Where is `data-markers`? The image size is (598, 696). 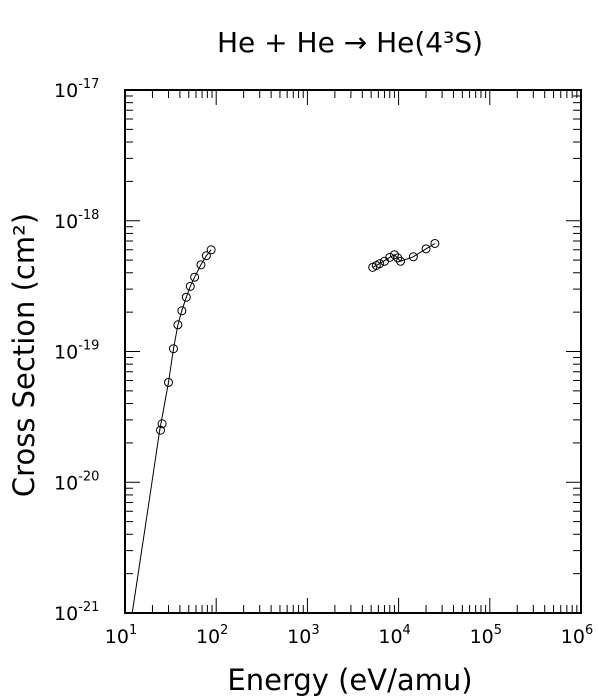
data-markers is located at coordinates (297, 336).